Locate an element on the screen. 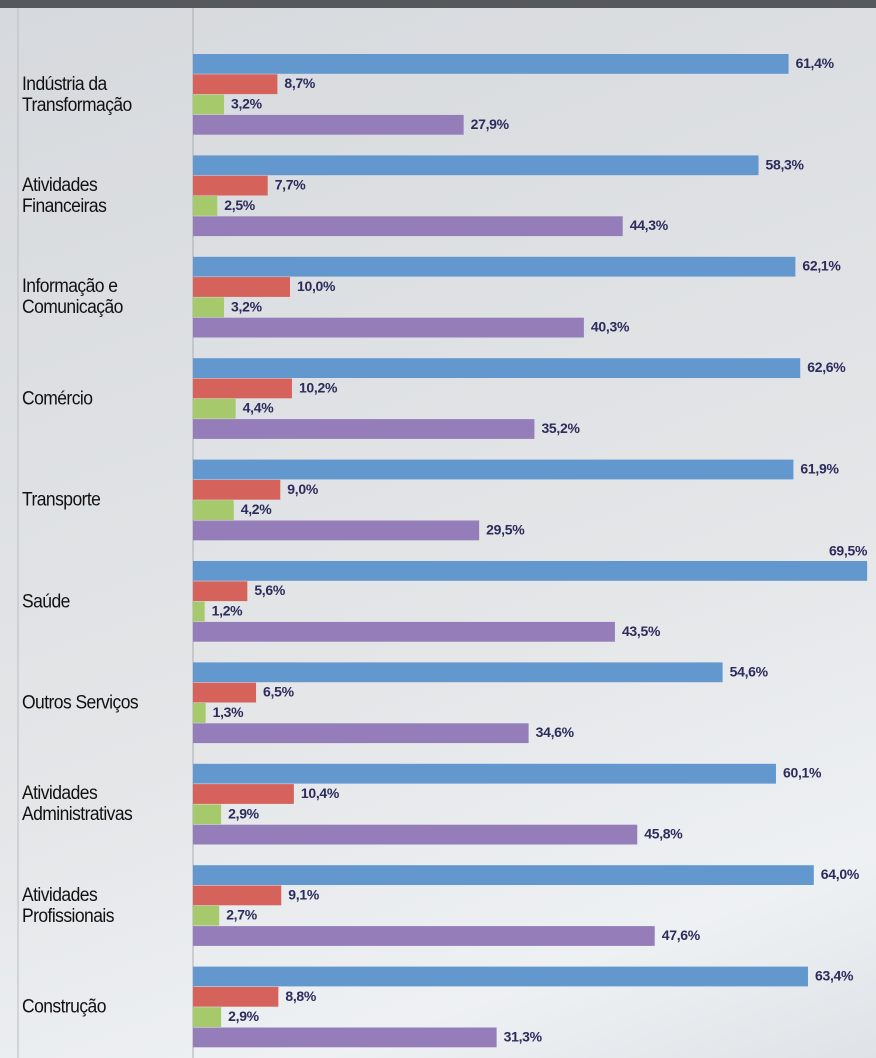 The image size is (876, 1058). category-label: Atividades Financeiras is located at coordinates (64, 196).